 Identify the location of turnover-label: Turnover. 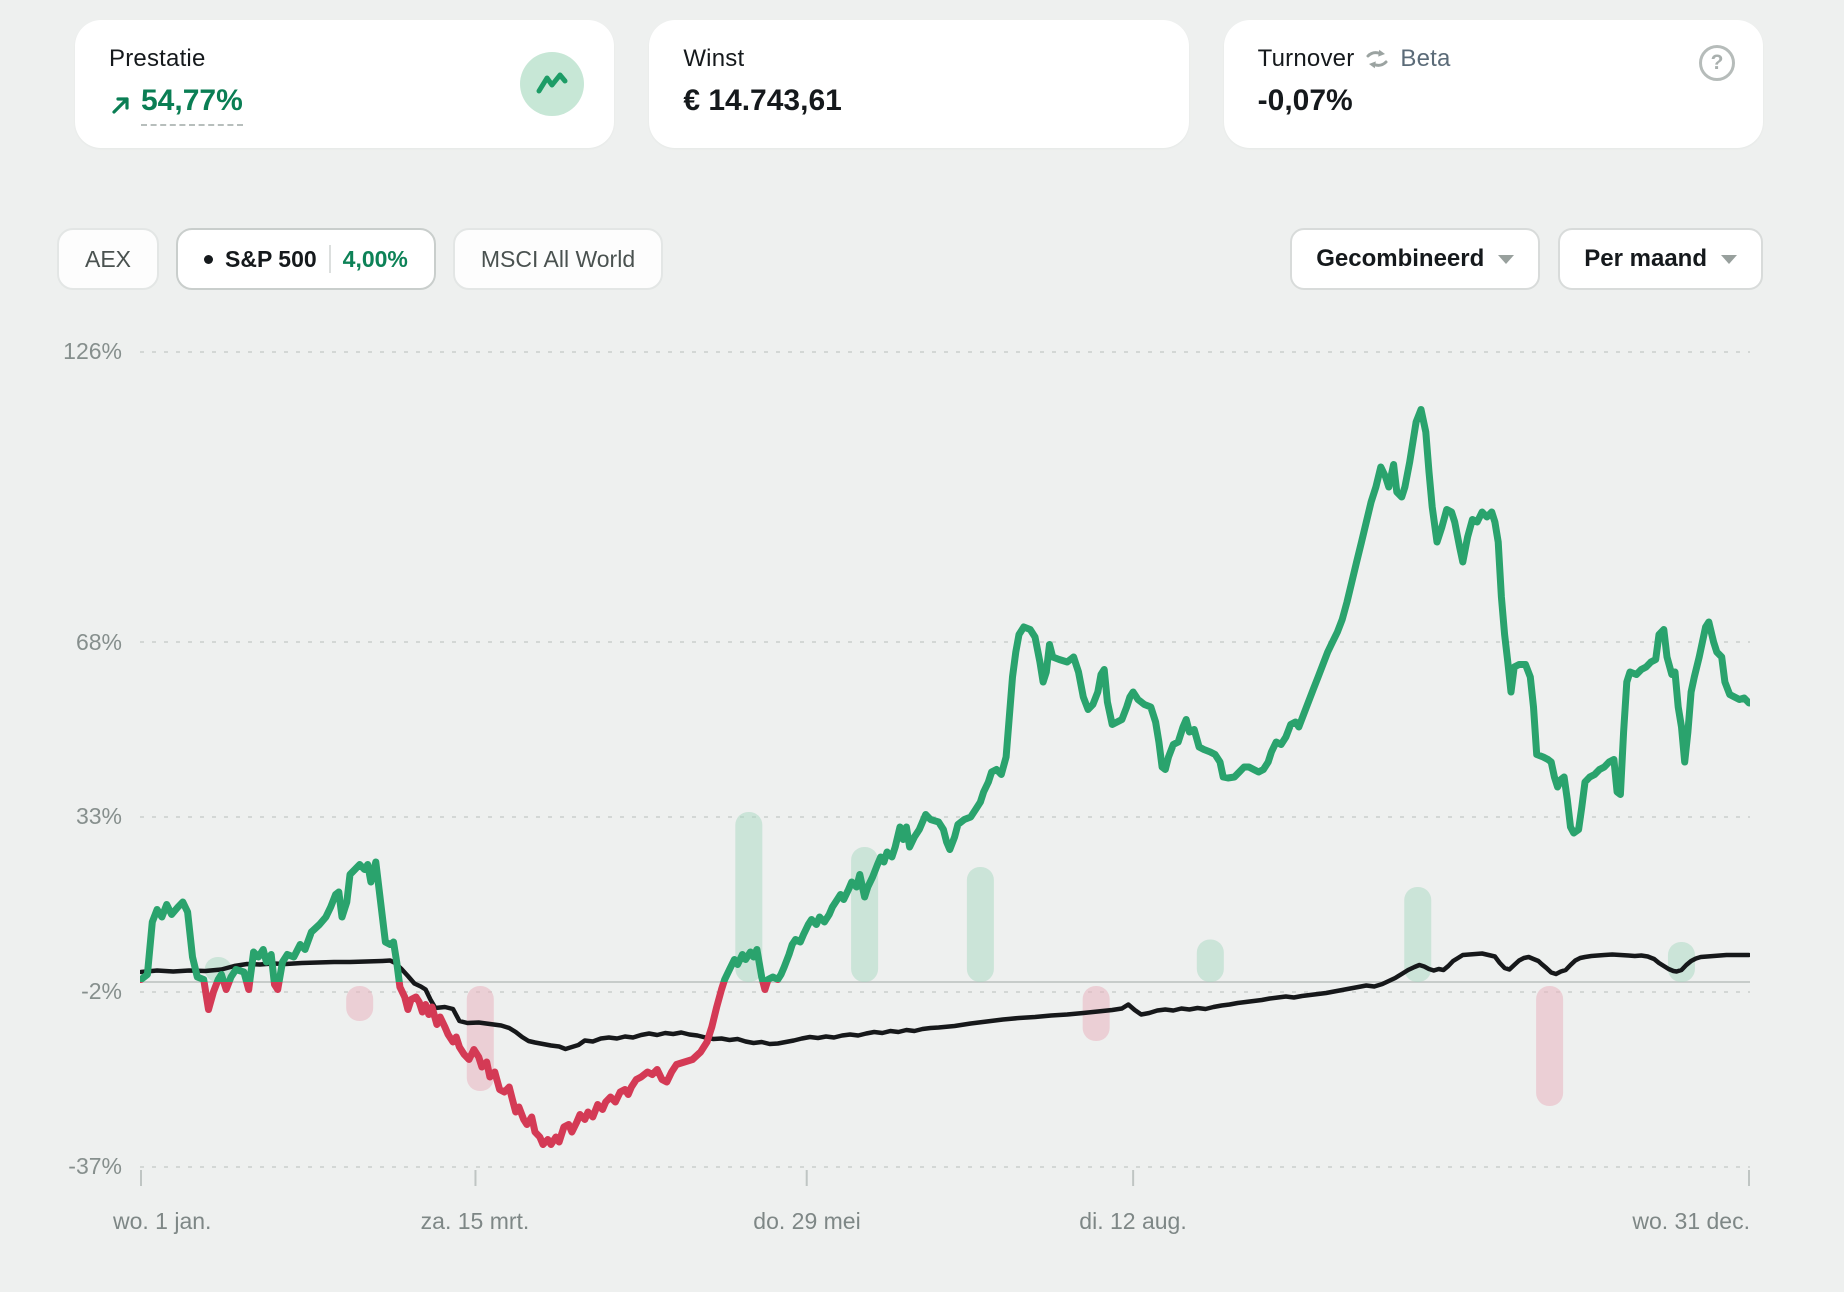
(1306, 58).